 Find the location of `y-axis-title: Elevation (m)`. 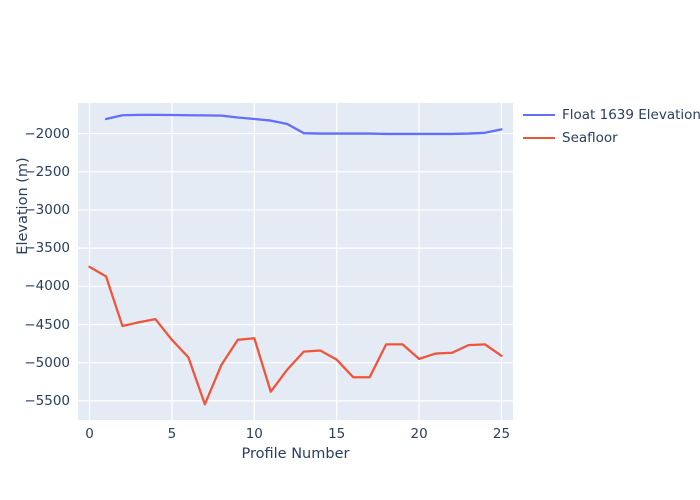

y-axis-title: Elevation (m) is located at coordinates (23, 206).